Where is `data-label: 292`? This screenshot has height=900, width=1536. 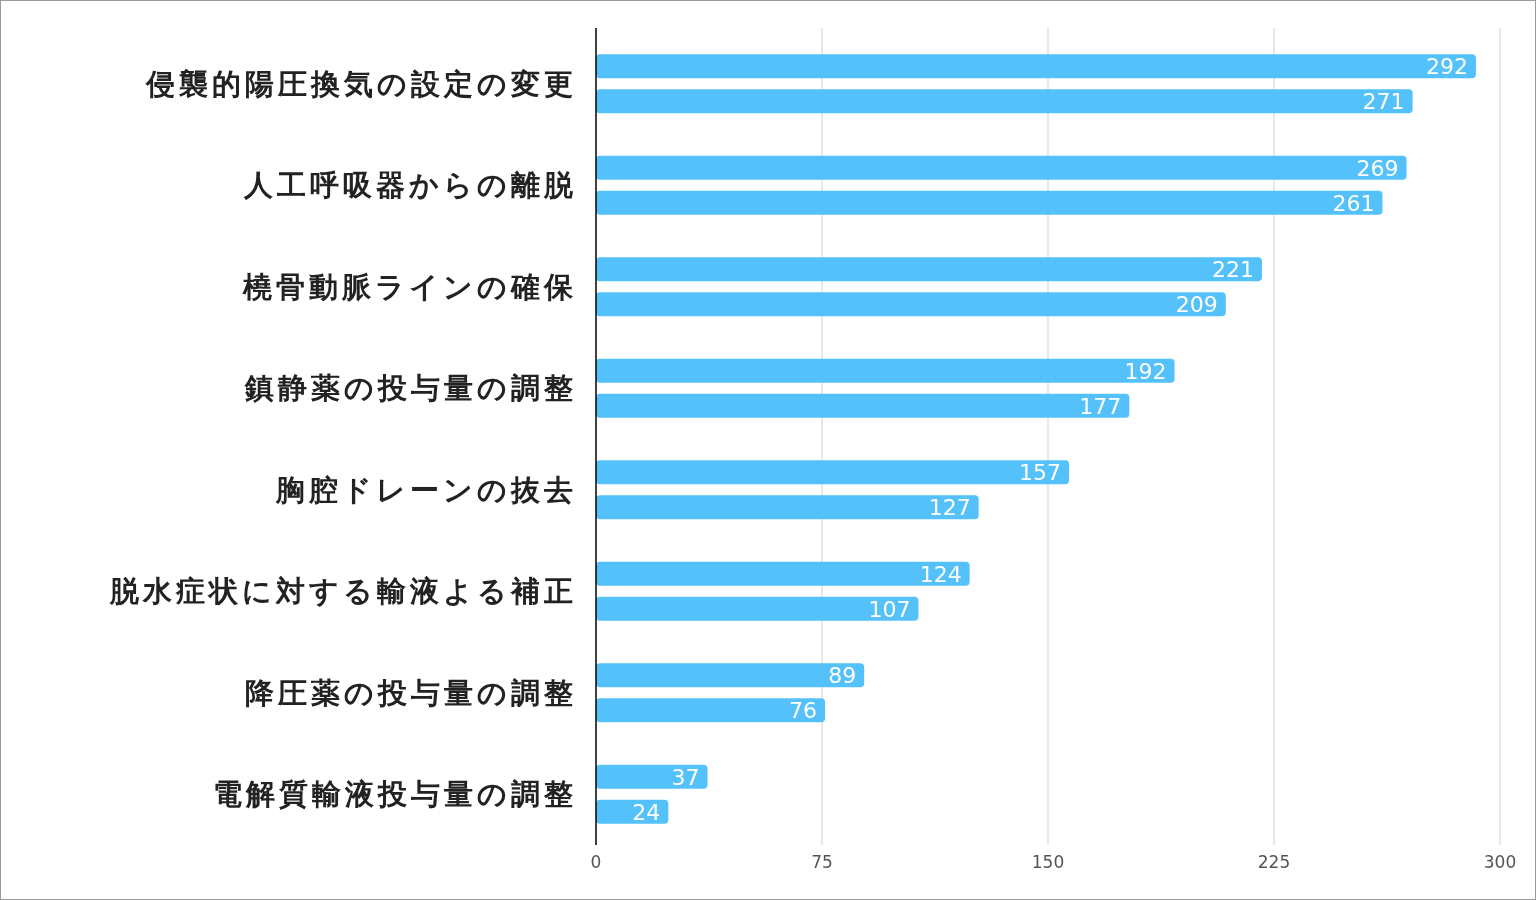
data-label: 292 is located at coordinates (1446, 67).